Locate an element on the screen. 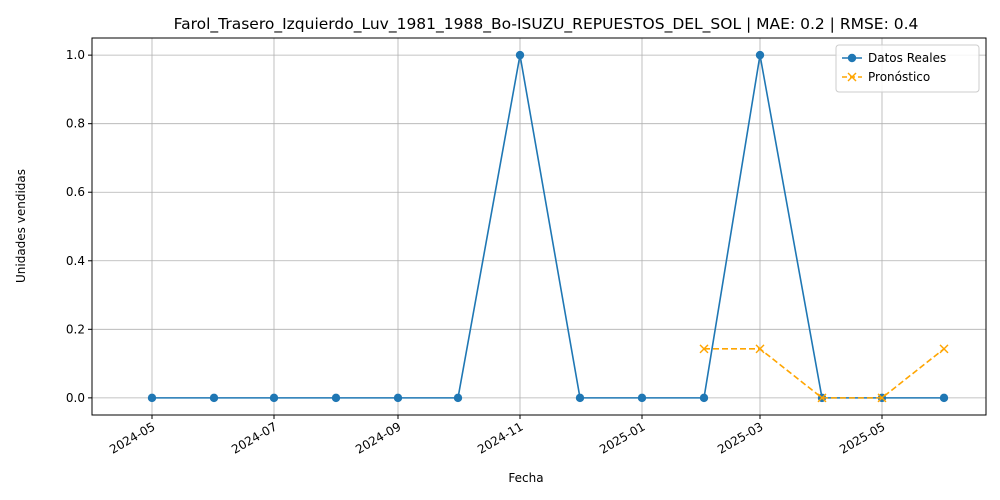 This screenshot has height=500, width=1000. legend-box is located at coordinates (907, 68).